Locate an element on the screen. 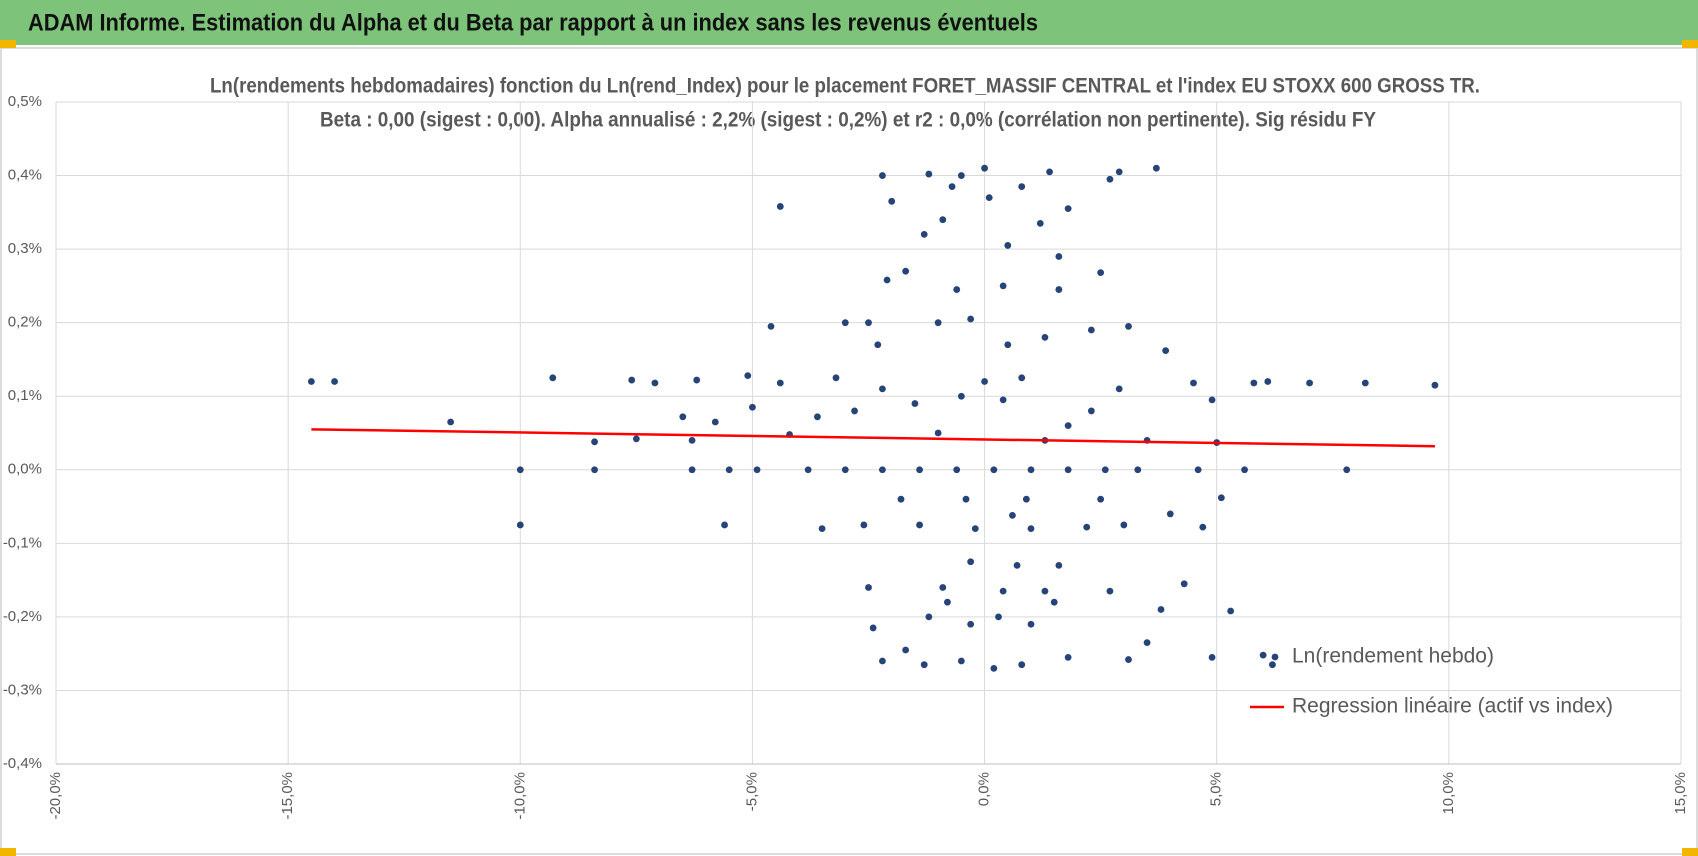 The width and height of the screenshot is (1698, 856). y-tick-label: 0,2% is located at coordinates (25, 322).